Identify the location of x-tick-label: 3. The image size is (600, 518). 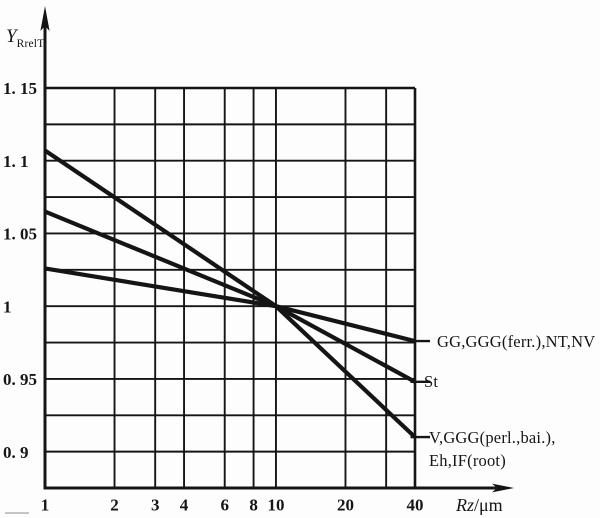
(155, 505).